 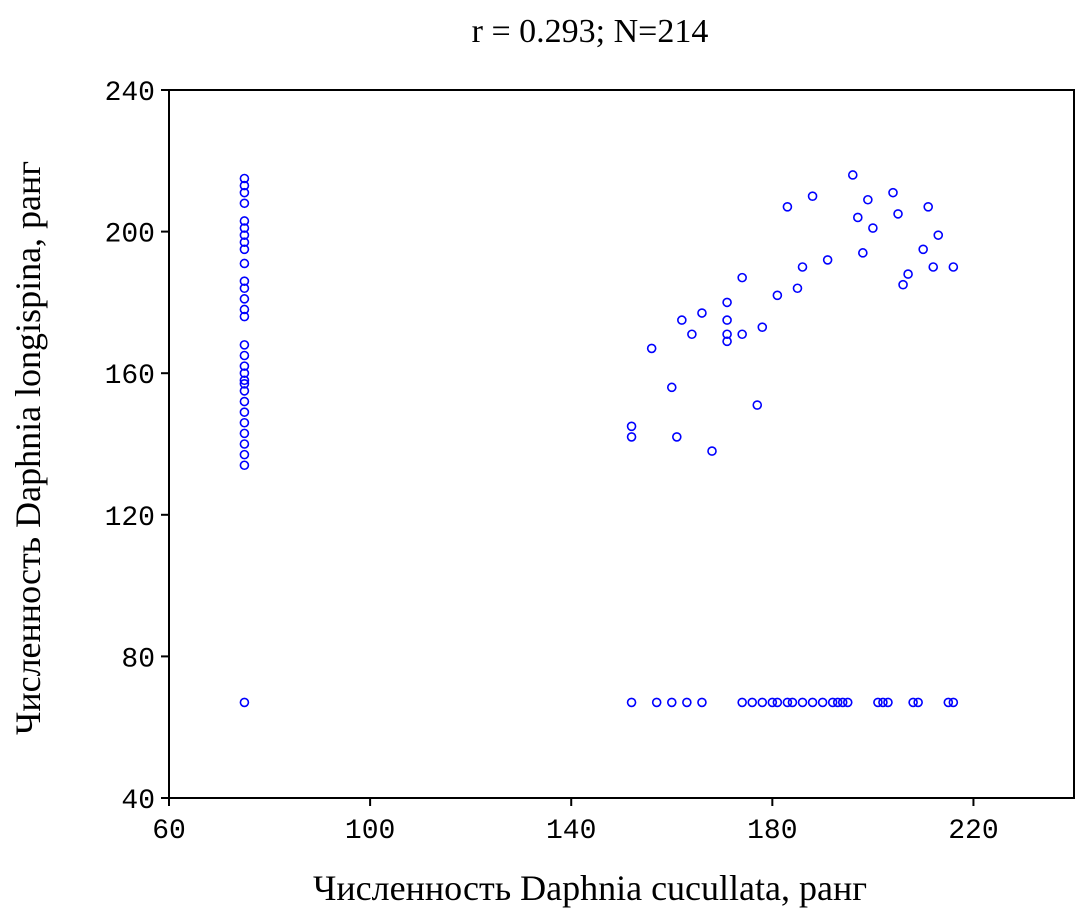 What do you see at coordinates (138, 659) in the screenshot?
I see `y-tick-label: 80` at bounding box center [138, 659].